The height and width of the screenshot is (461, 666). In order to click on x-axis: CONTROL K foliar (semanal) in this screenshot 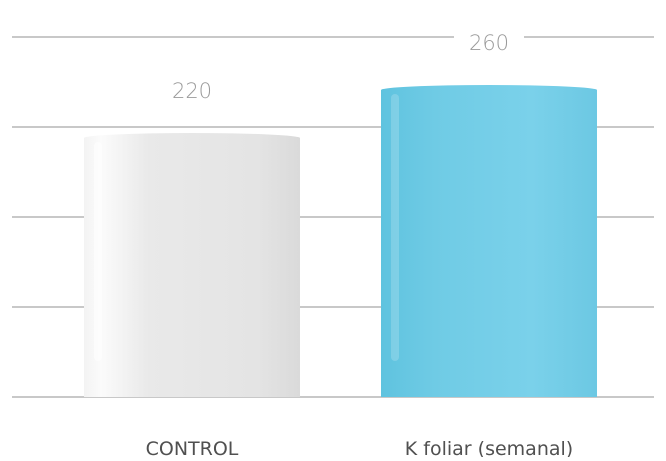, I will do `click(360, 449)`.